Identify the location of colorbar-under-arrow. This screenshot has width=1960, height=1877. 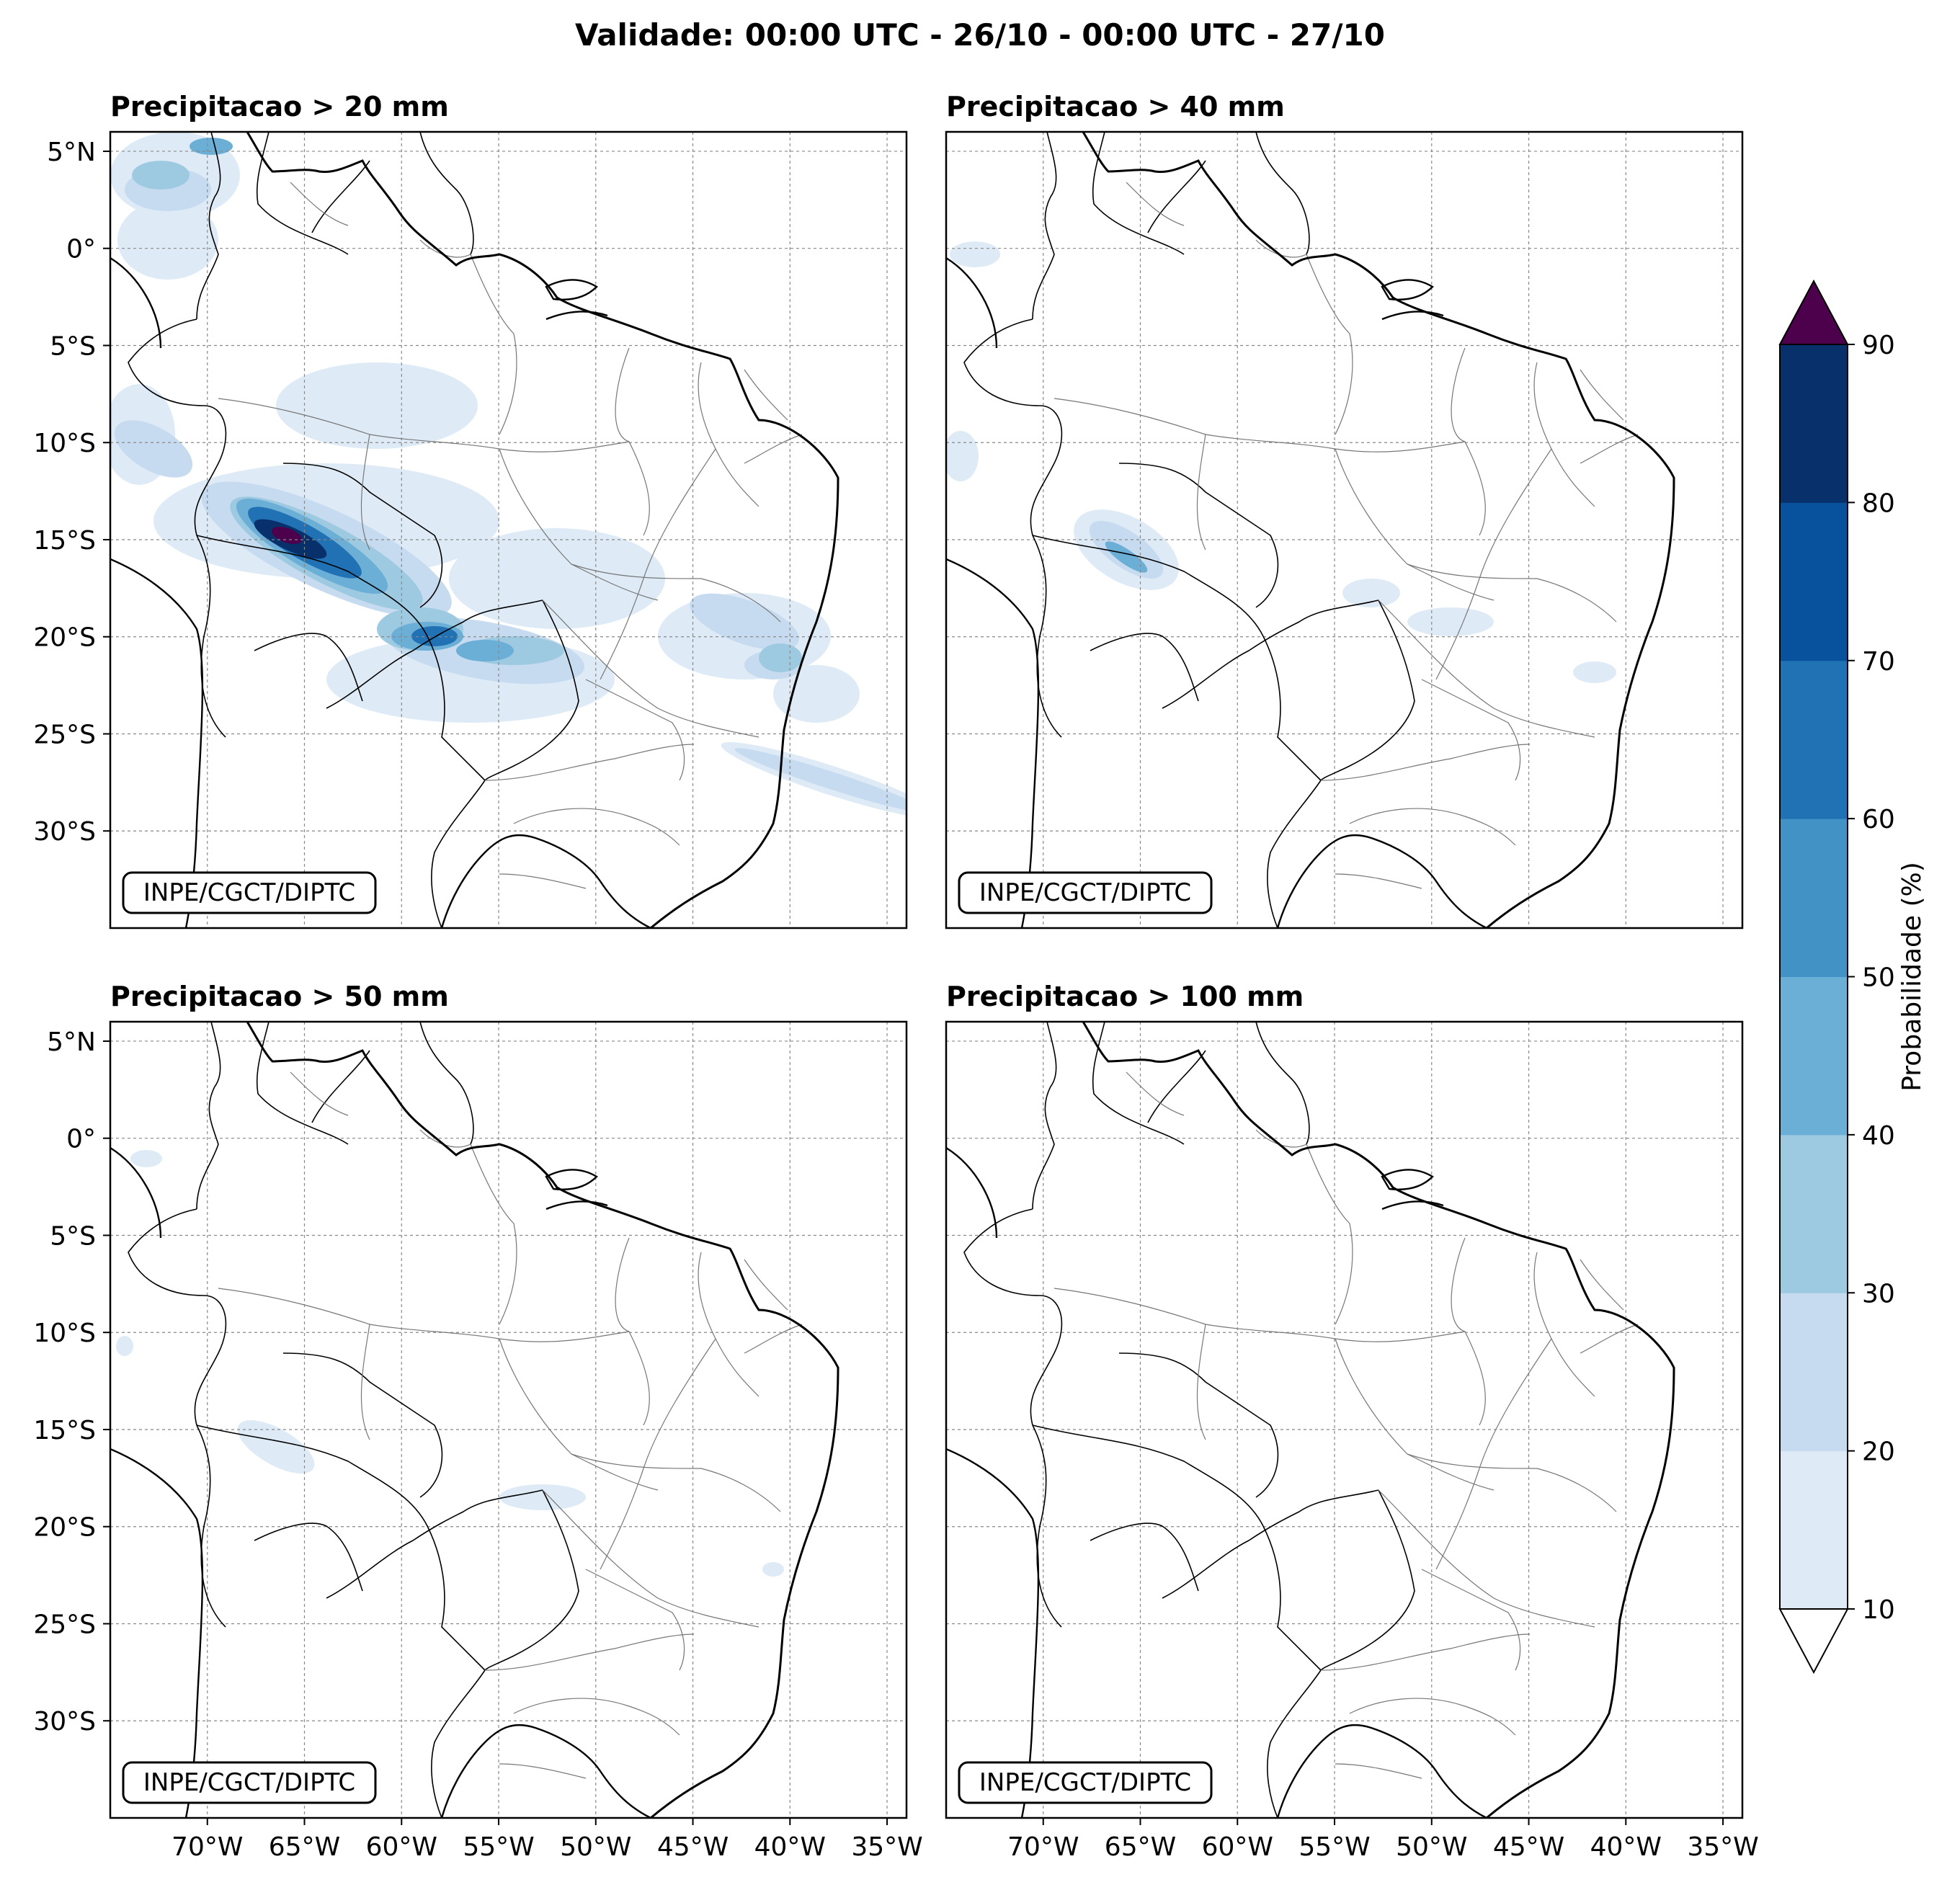
(1813, 1642).